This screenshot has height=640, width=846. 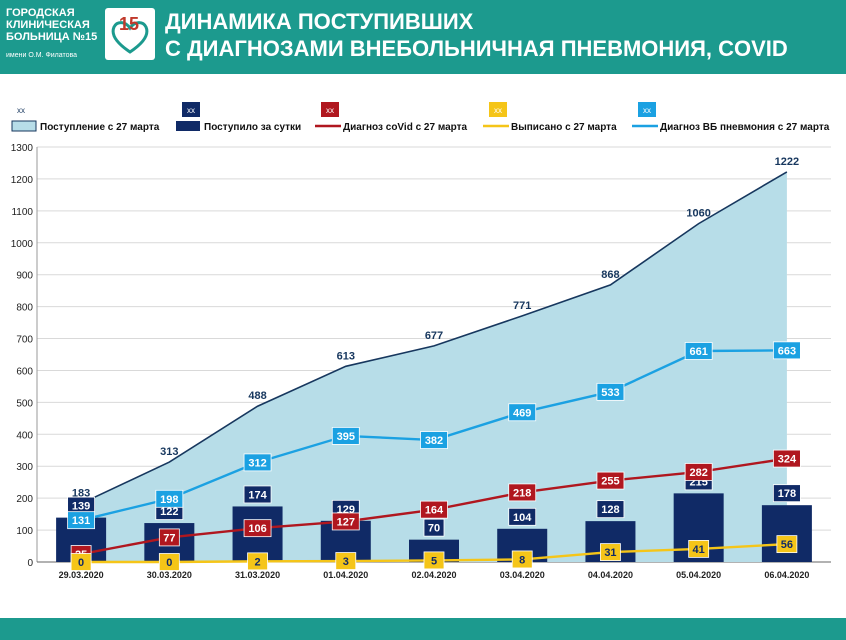 What do you see at coordinates (22, 148) in the screenshot?
I see `y-tick-label: 1300` at bounding box center [22, 148].